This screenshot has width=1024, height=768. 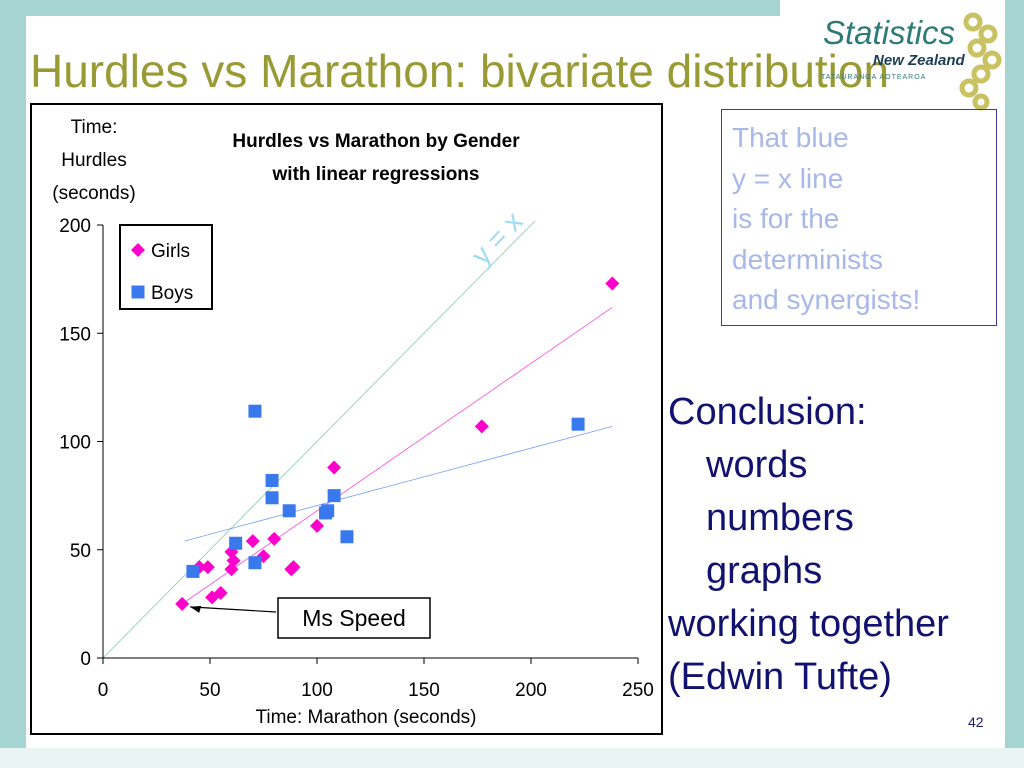 I want to click on y-axis-label-line: (seconds), so click(x=93, y=193).